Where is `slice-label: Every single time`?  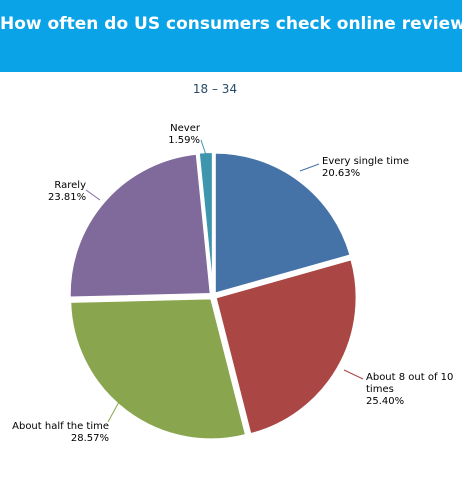 slice-label: Every single time is located at coordinates (365, 161).